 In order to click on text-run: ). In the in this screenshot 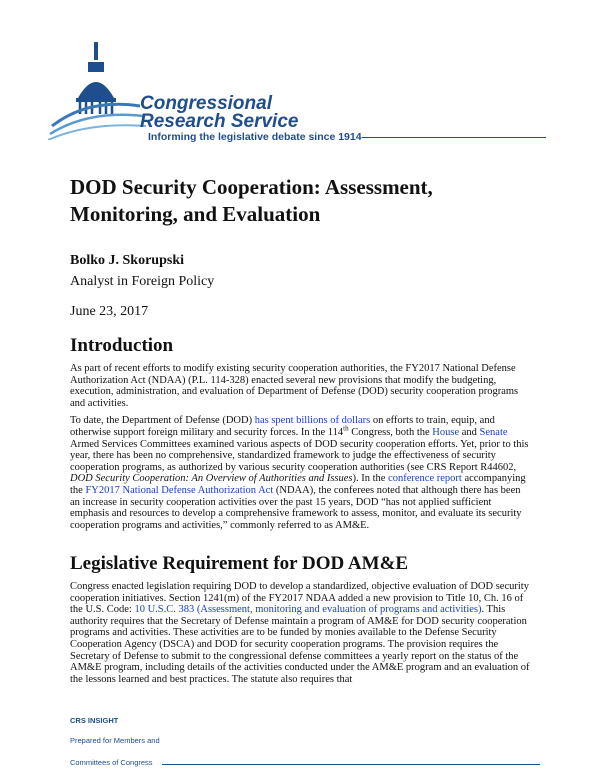, I will do `click(370, 479)`.